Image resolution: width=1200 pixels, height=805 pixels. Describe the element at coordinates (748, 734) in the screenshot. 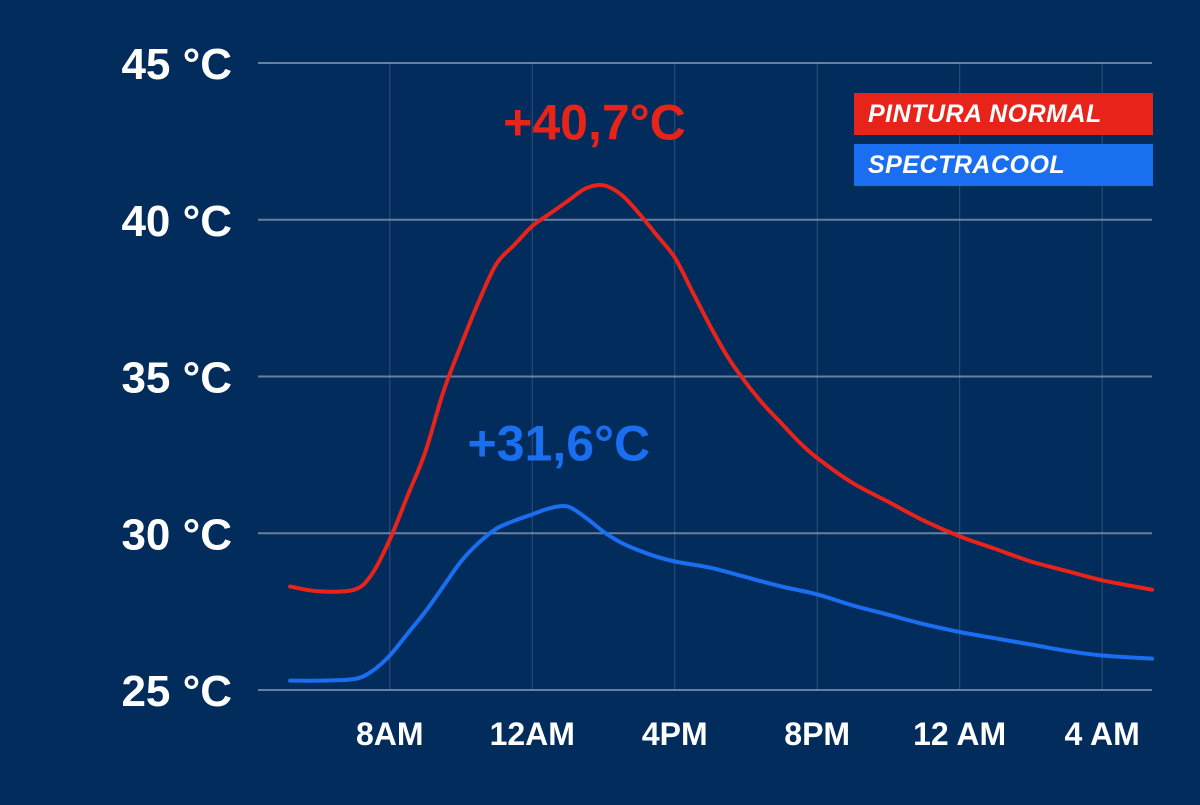

I see `x-axis-ticks: 8AM 12AM 4PM 8PM 12 AM 4 AM` at that location.